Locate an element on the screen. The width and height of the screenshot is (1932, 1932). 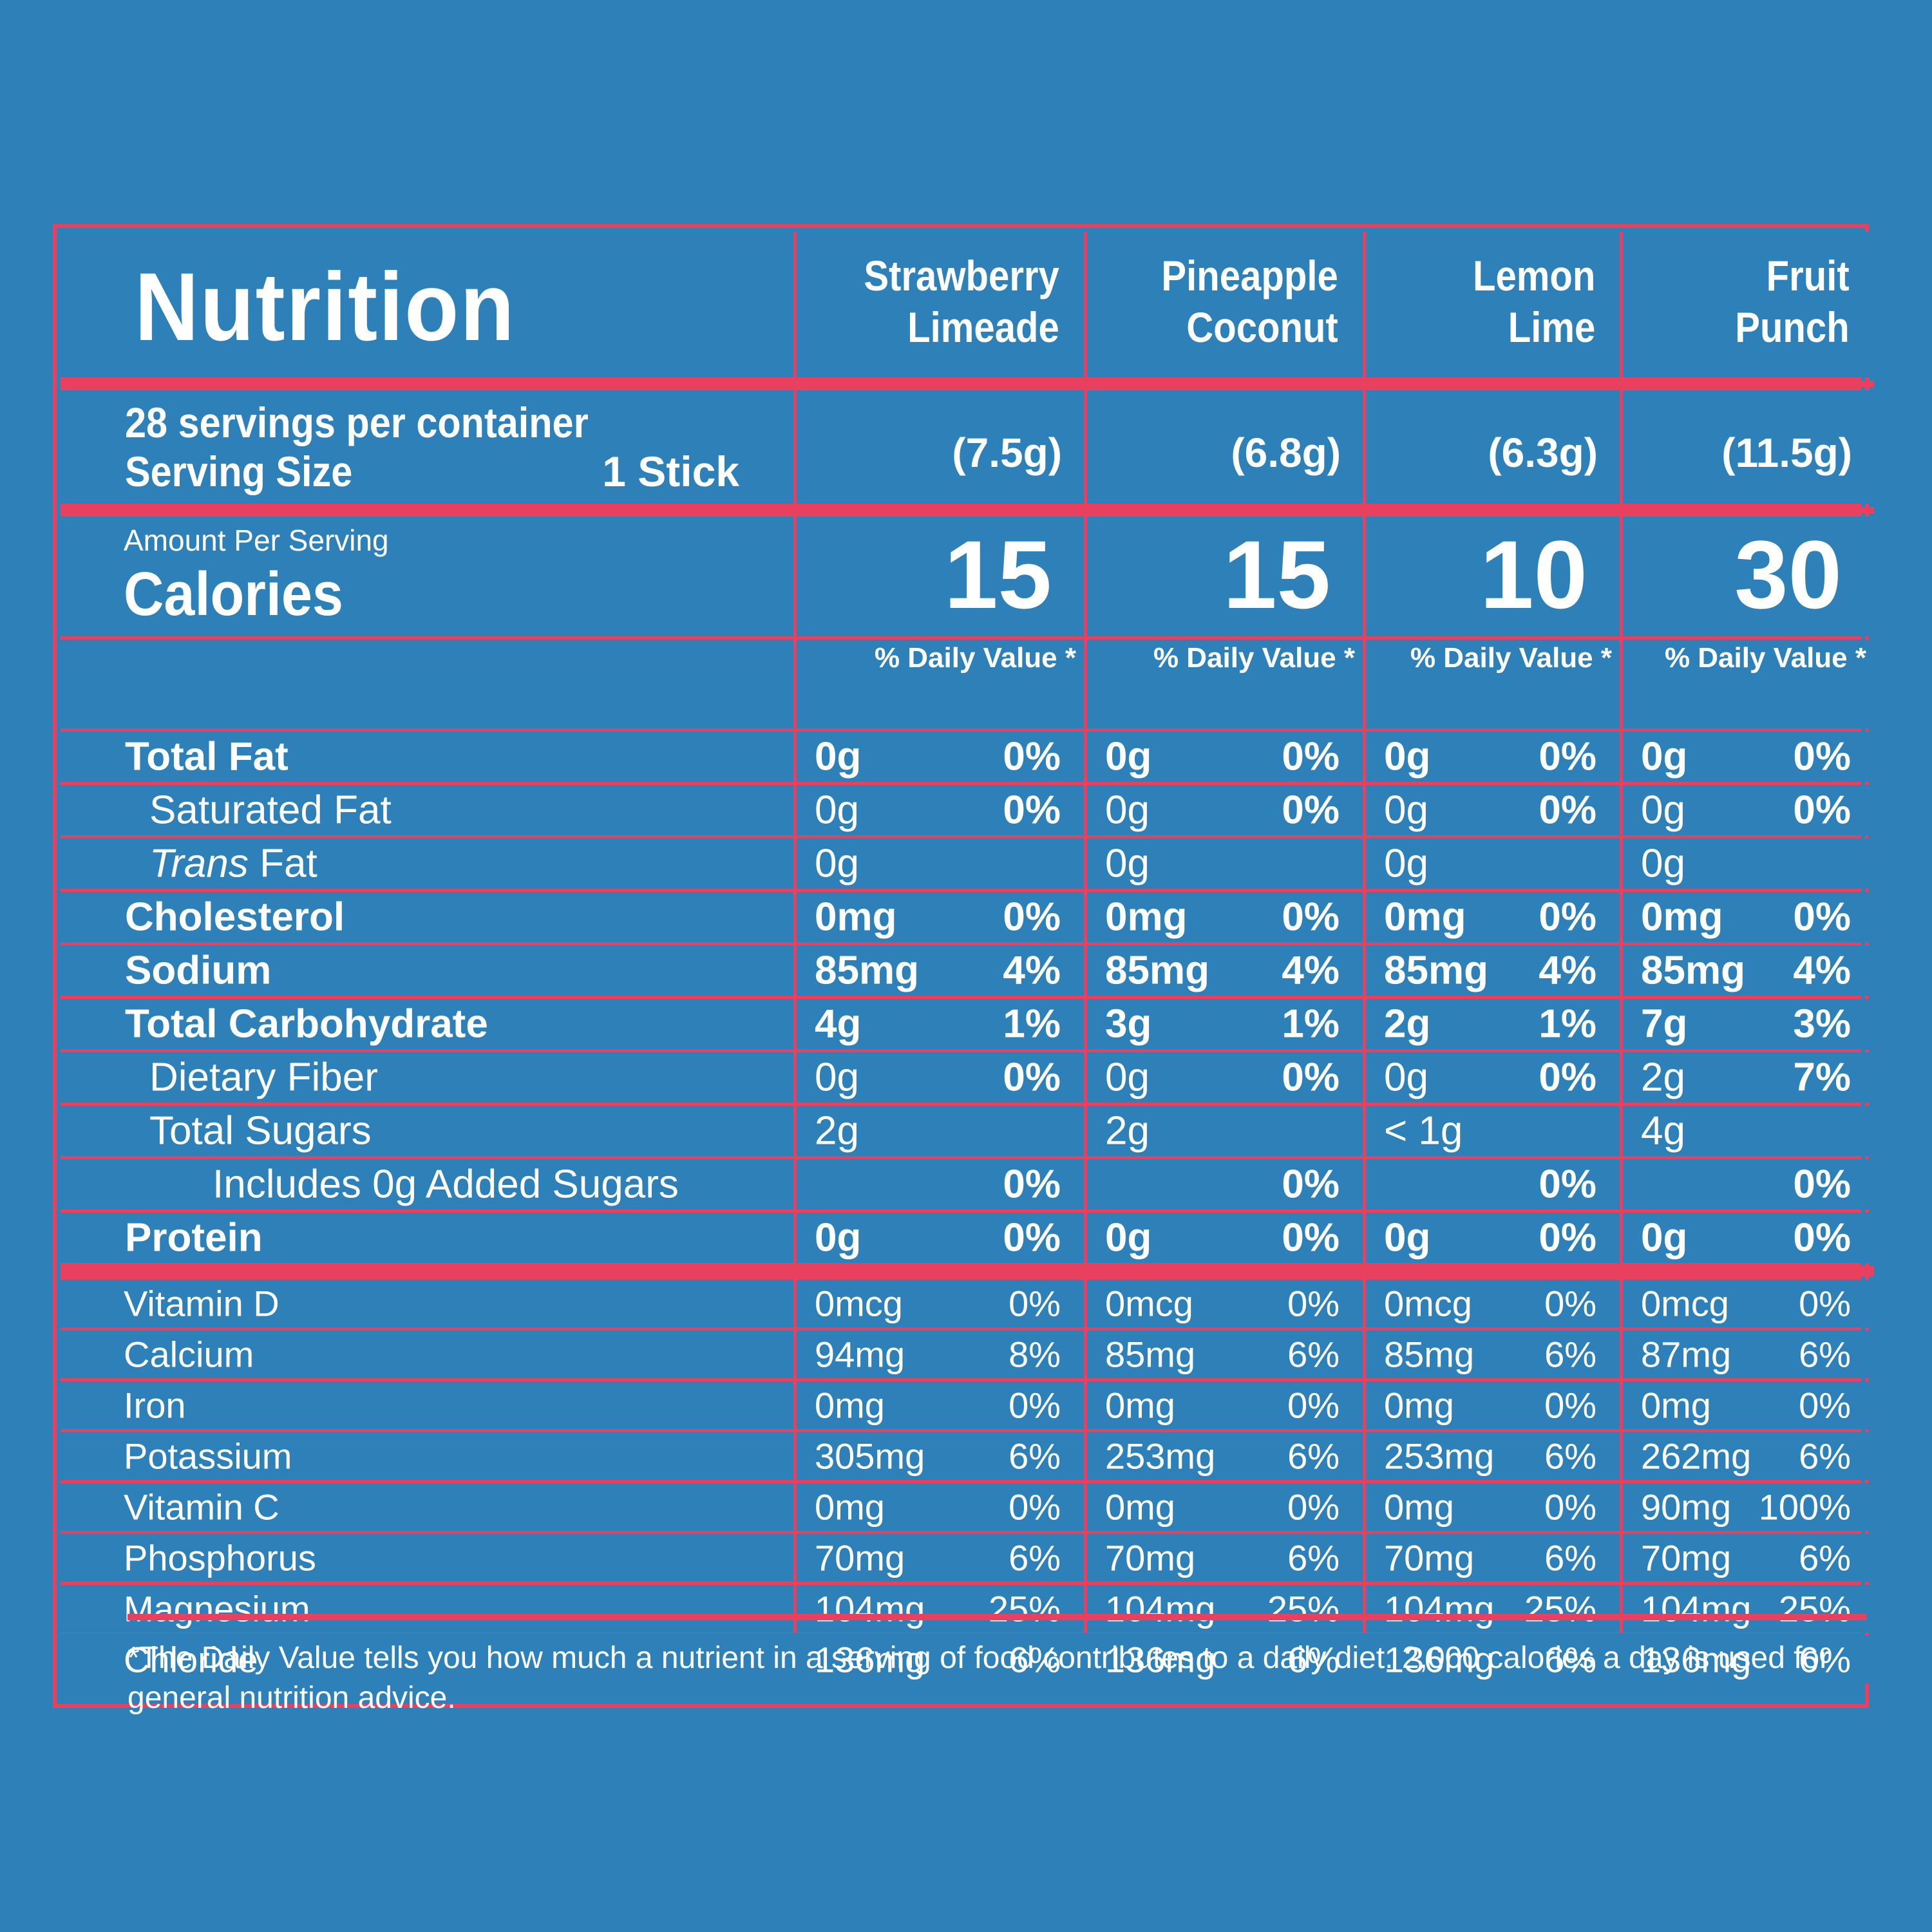
flavor-name-line1: Fruit is located at coordinates (1808, 275).